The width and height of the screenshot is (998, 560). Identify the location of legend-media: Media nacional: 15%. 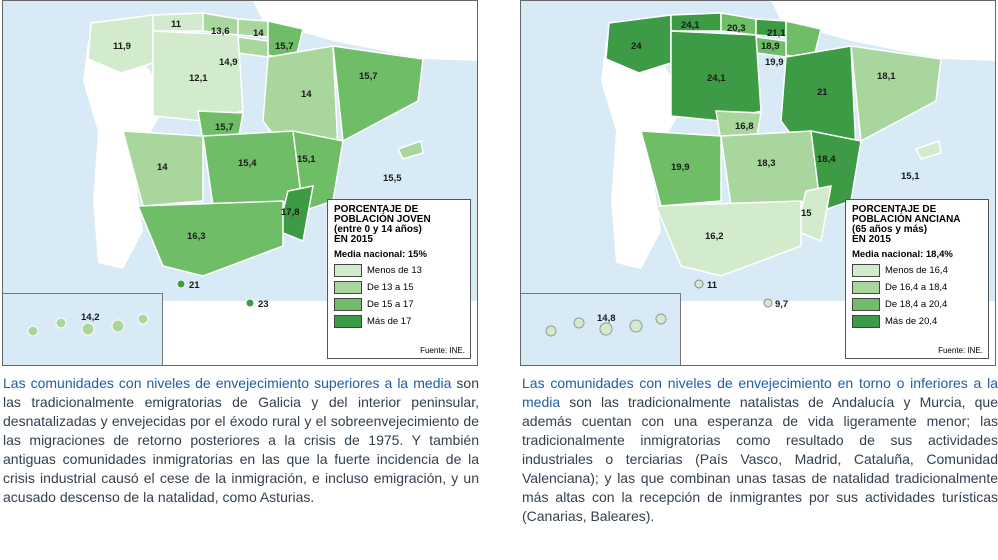
(380, 254).